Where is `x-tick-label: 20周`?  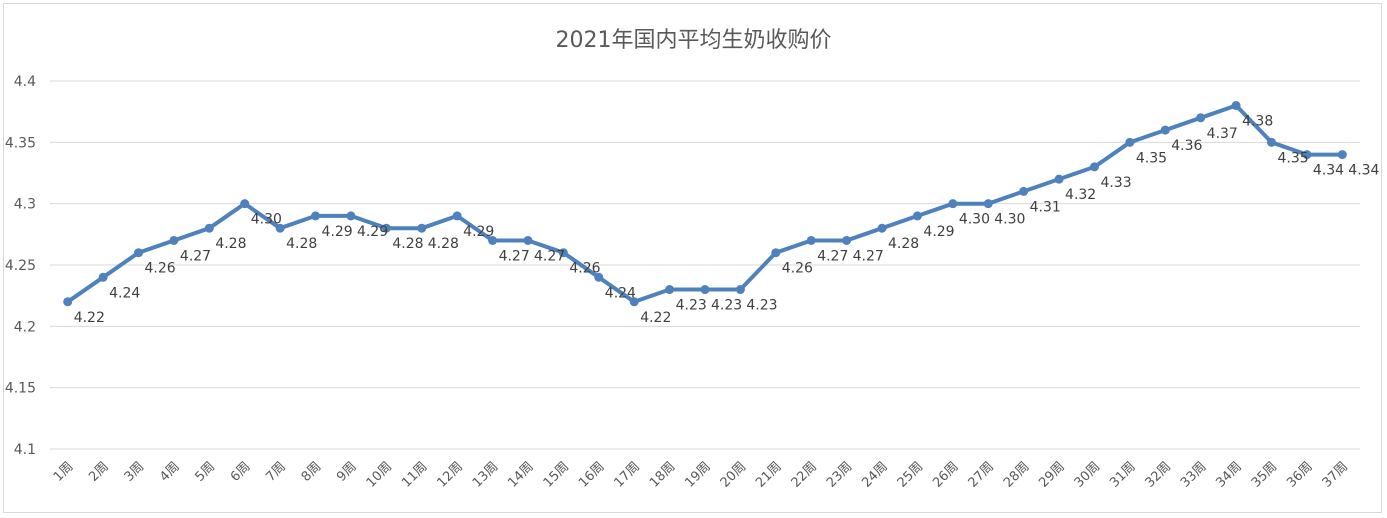 x-tick-label: 20周 is located at coordinates (733, 474).